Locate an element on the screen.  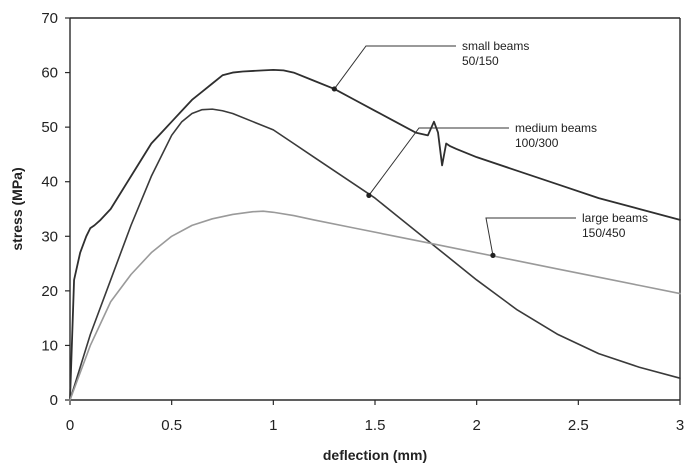
y-axis-ticks: 0 10 20 30 40 50 60 70 is located at coordinates (55, 209).